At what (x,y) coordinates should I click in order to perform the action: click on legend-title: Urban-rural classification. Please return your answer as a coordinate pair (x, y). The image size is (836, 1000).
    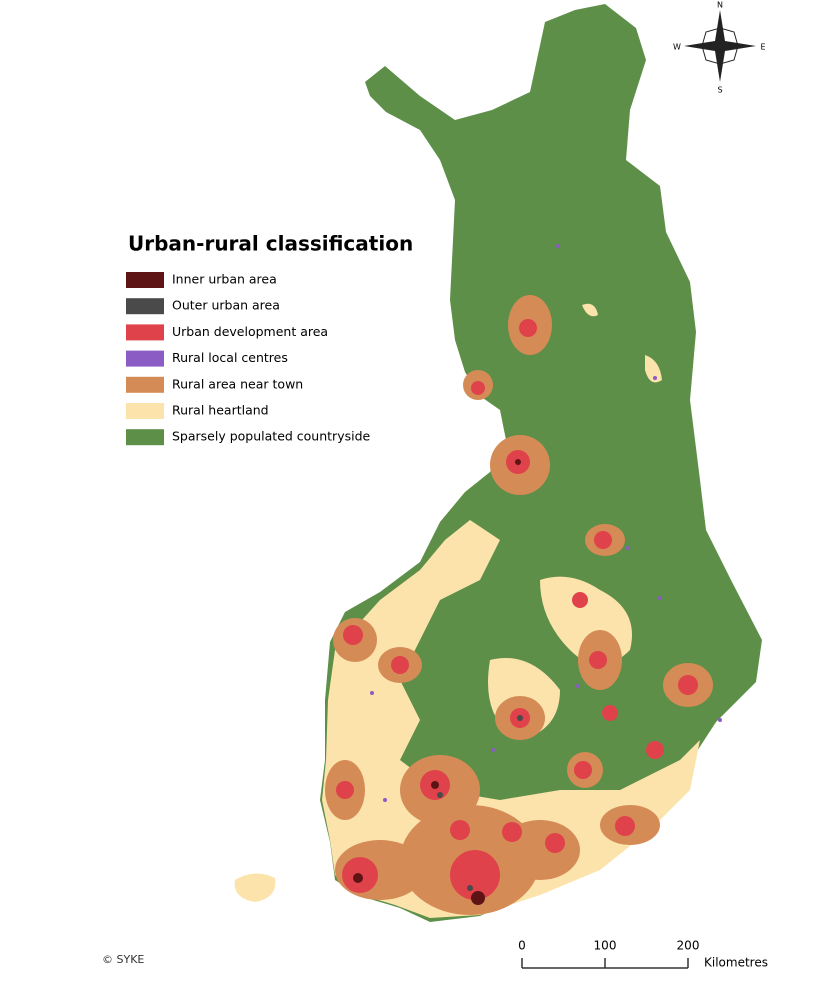
    Looking at the image, I should click on (270, 244).